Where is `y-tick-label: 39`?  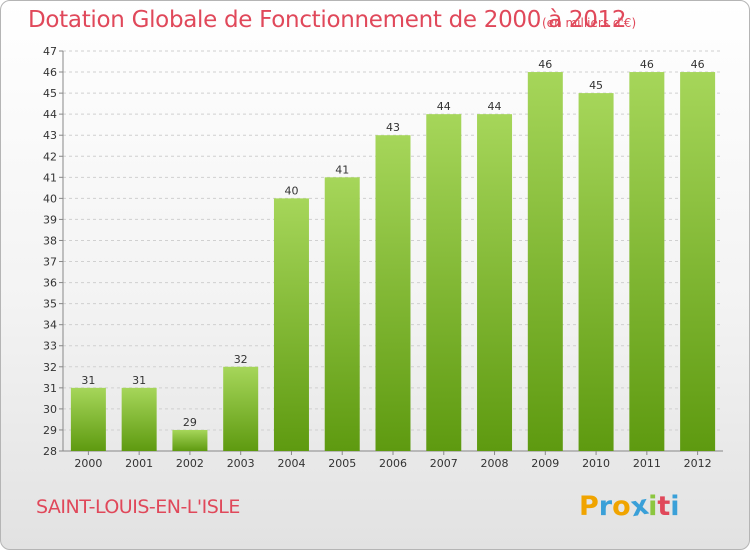 y-tick-label: 39 is located at coordinates (50, 219).